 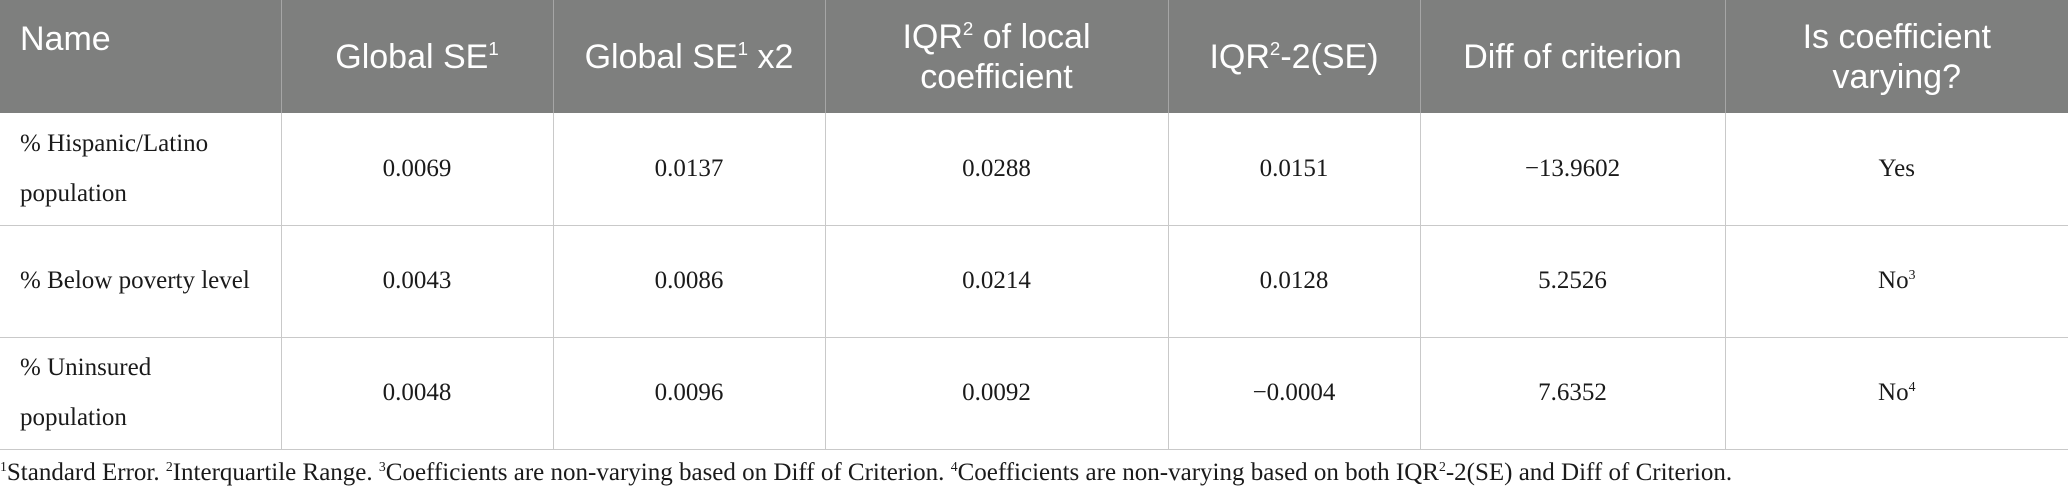 I want to click on footnote-mark: 1, so click(x=3, y=466).